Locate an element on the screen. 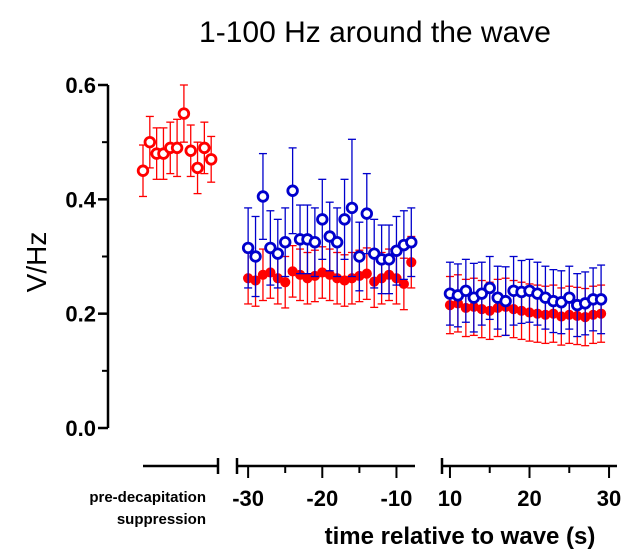  y-tick-label: 0.6 is located at coordinates (80, 85).